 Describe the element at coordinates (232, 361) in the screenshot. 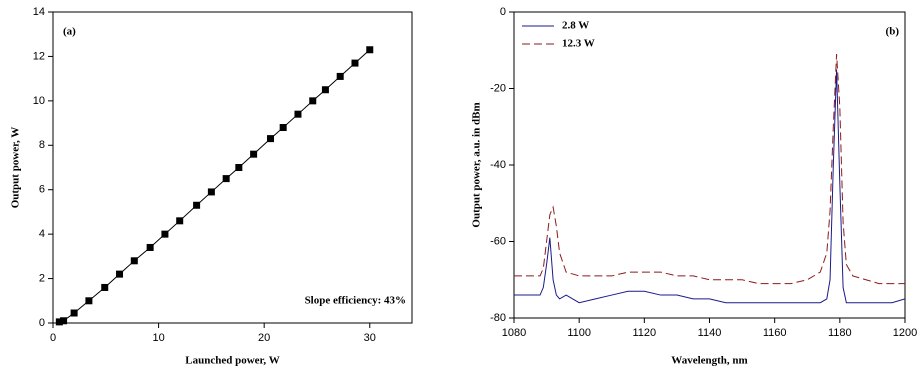

I see `x-axis-title: Launched power, W` at that location.